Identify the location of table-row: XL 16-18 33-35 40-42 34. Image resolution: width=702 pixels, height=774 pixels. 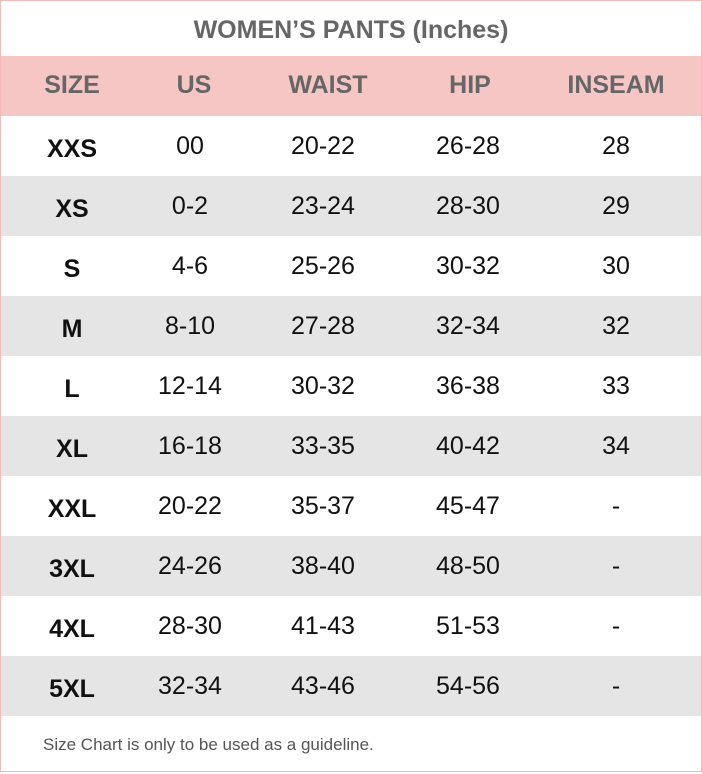
(351, 446).